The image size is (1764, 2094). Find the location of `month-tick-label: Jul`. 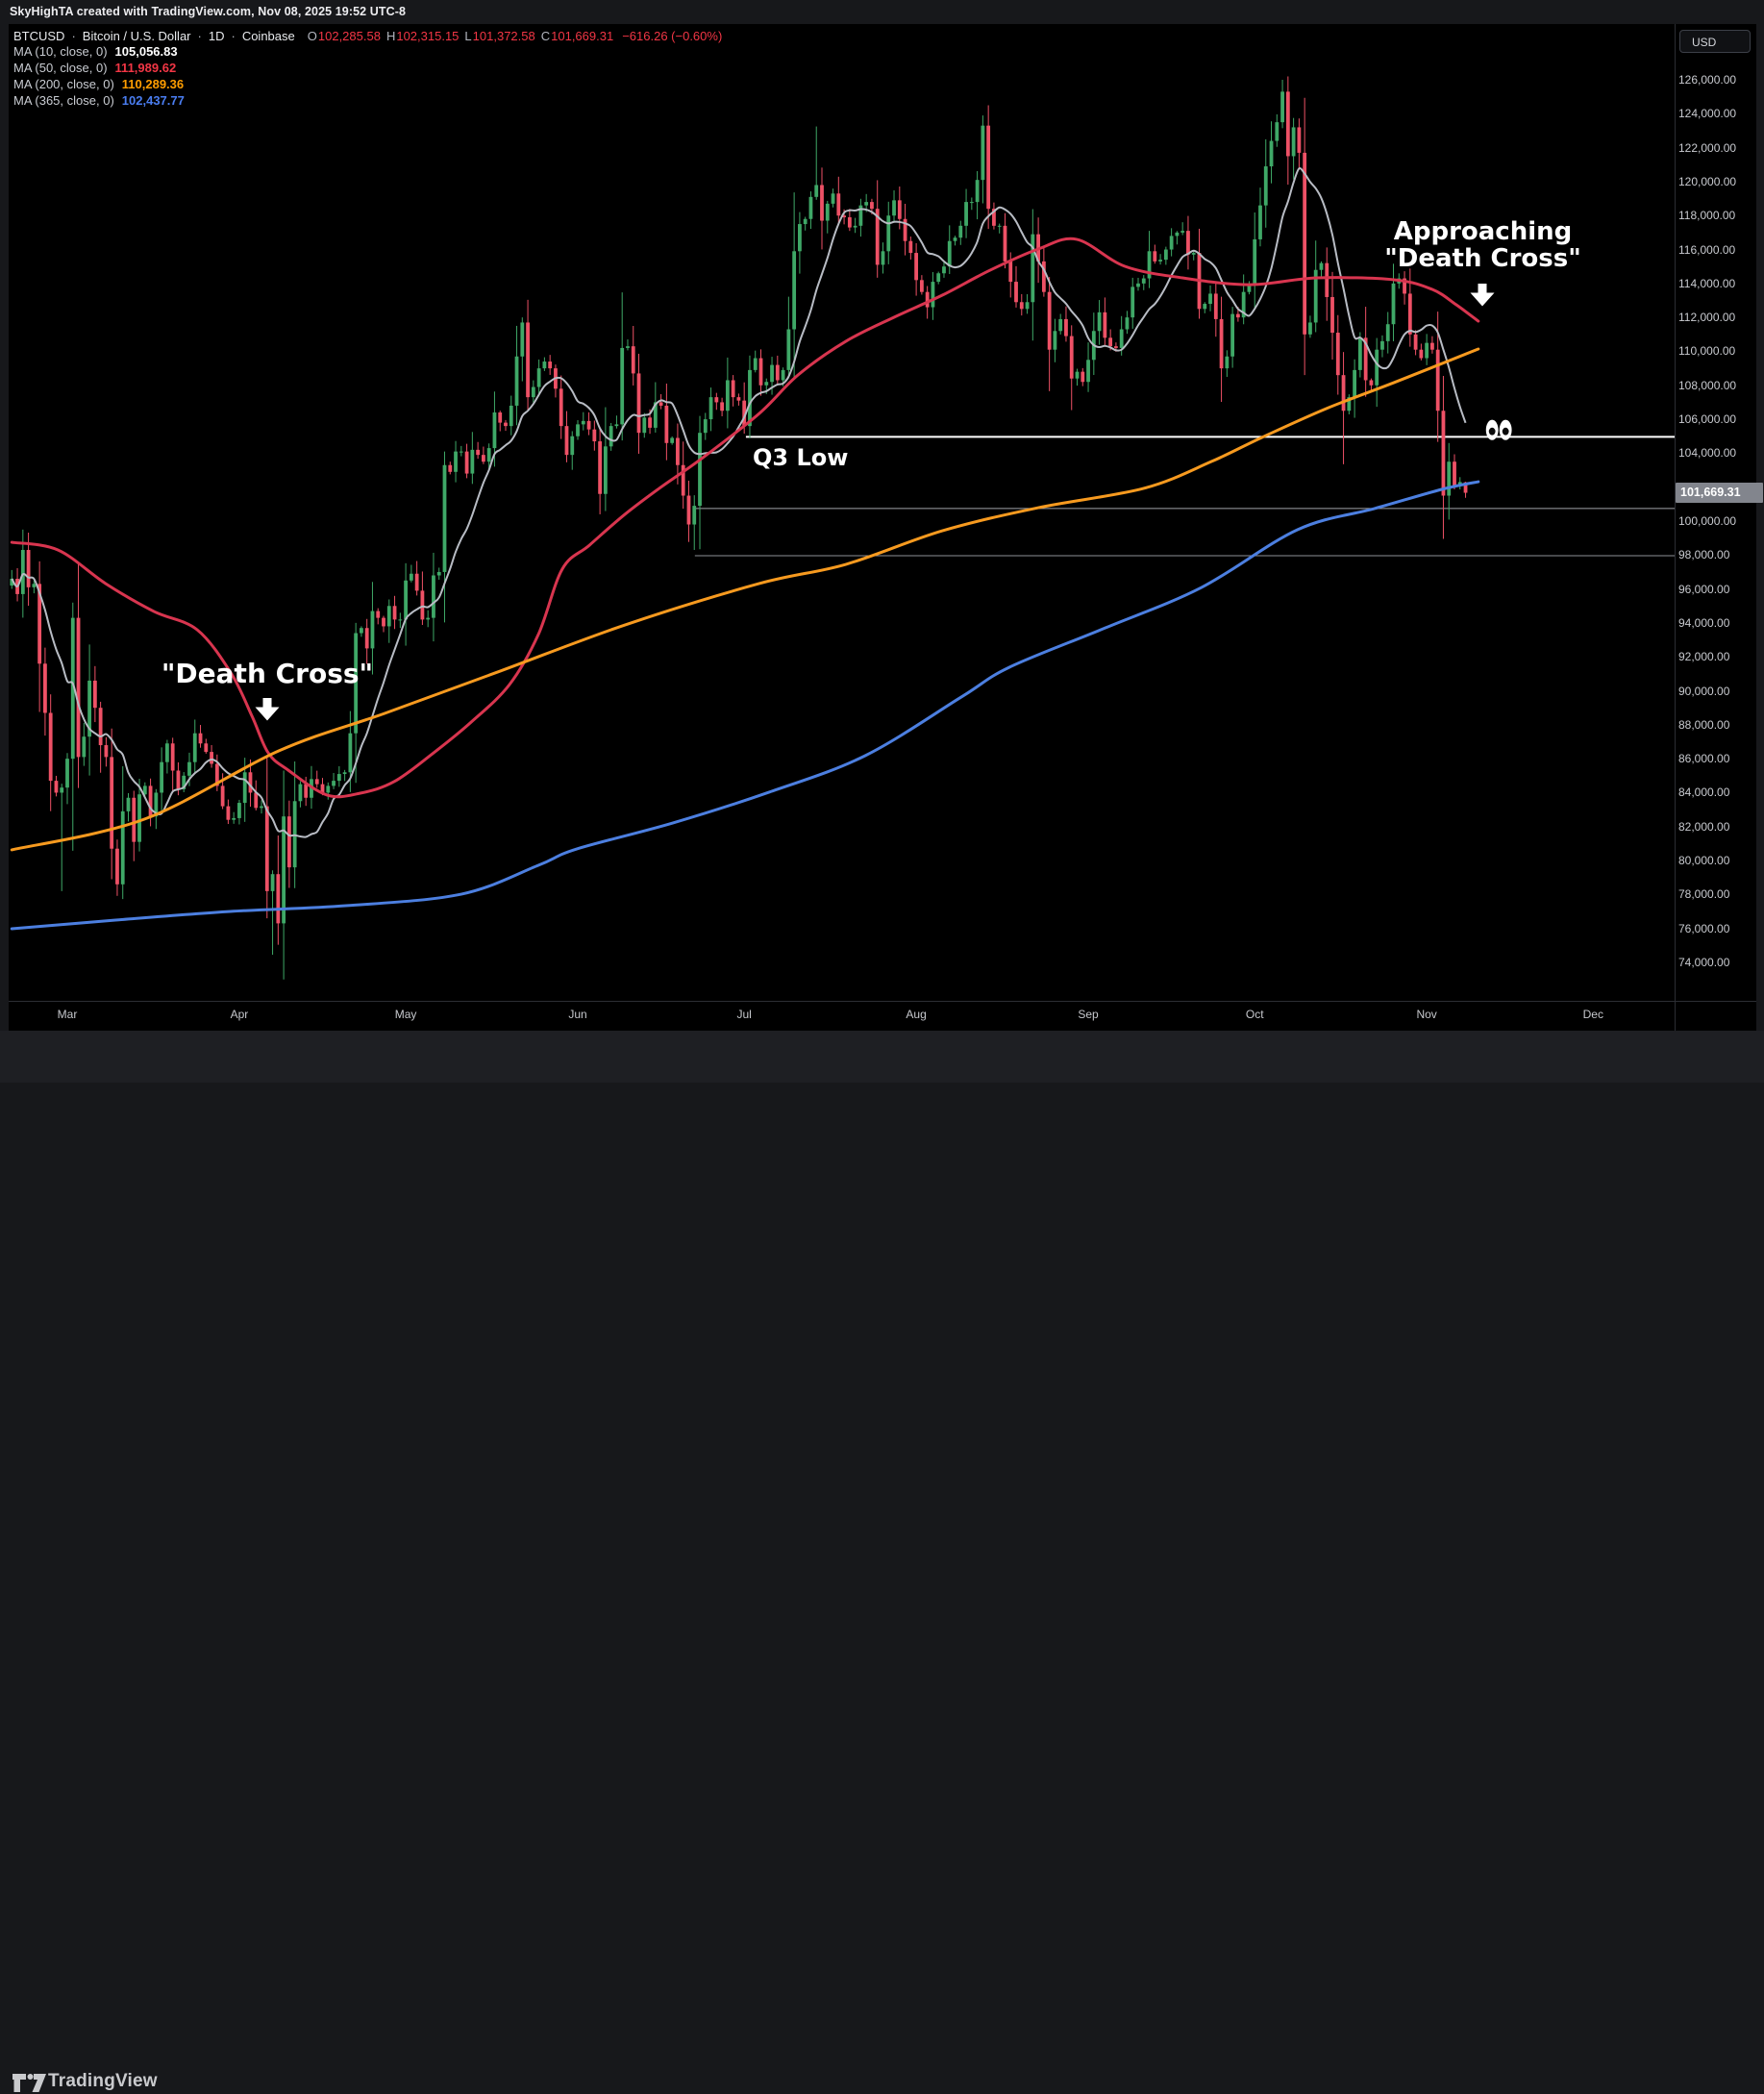

month-tick-label: Jul is located at coordinates (744, 1014).